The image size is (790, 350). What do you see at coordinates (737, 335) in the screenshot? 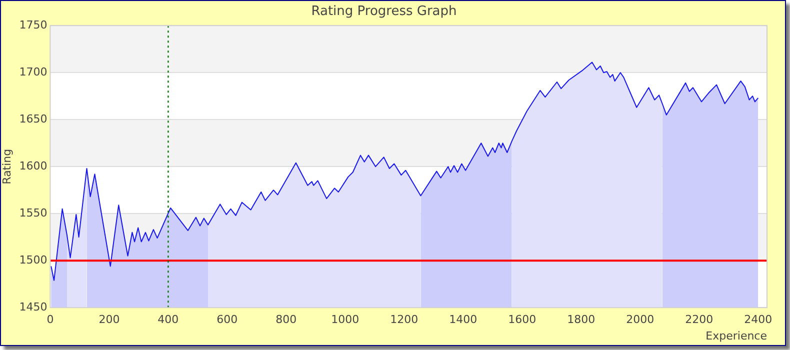
I see `x-axis-title: Experience` at bounding box center [737, 335].